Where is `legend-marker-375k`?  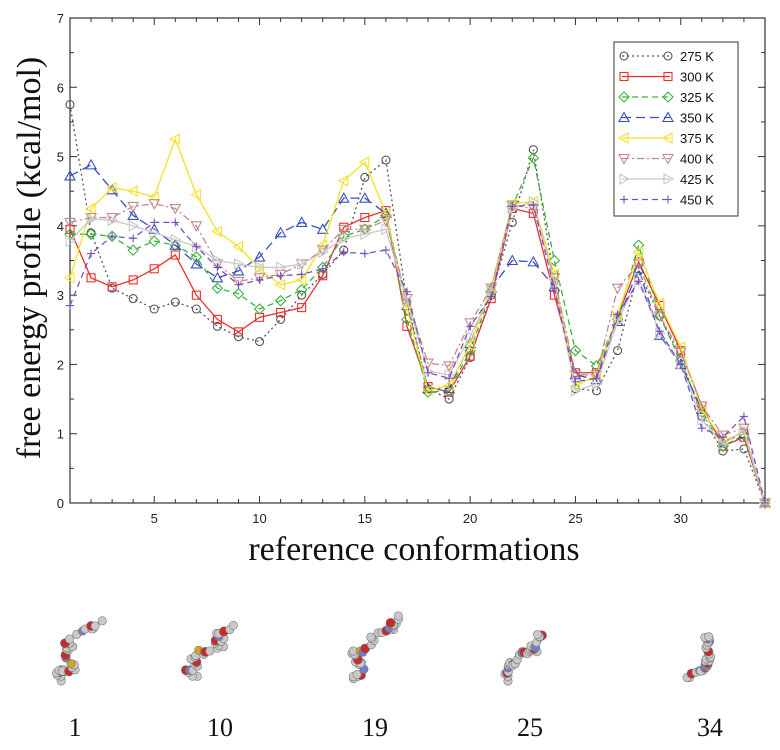 legend-marker-375k is located at coordinates (667, 138).